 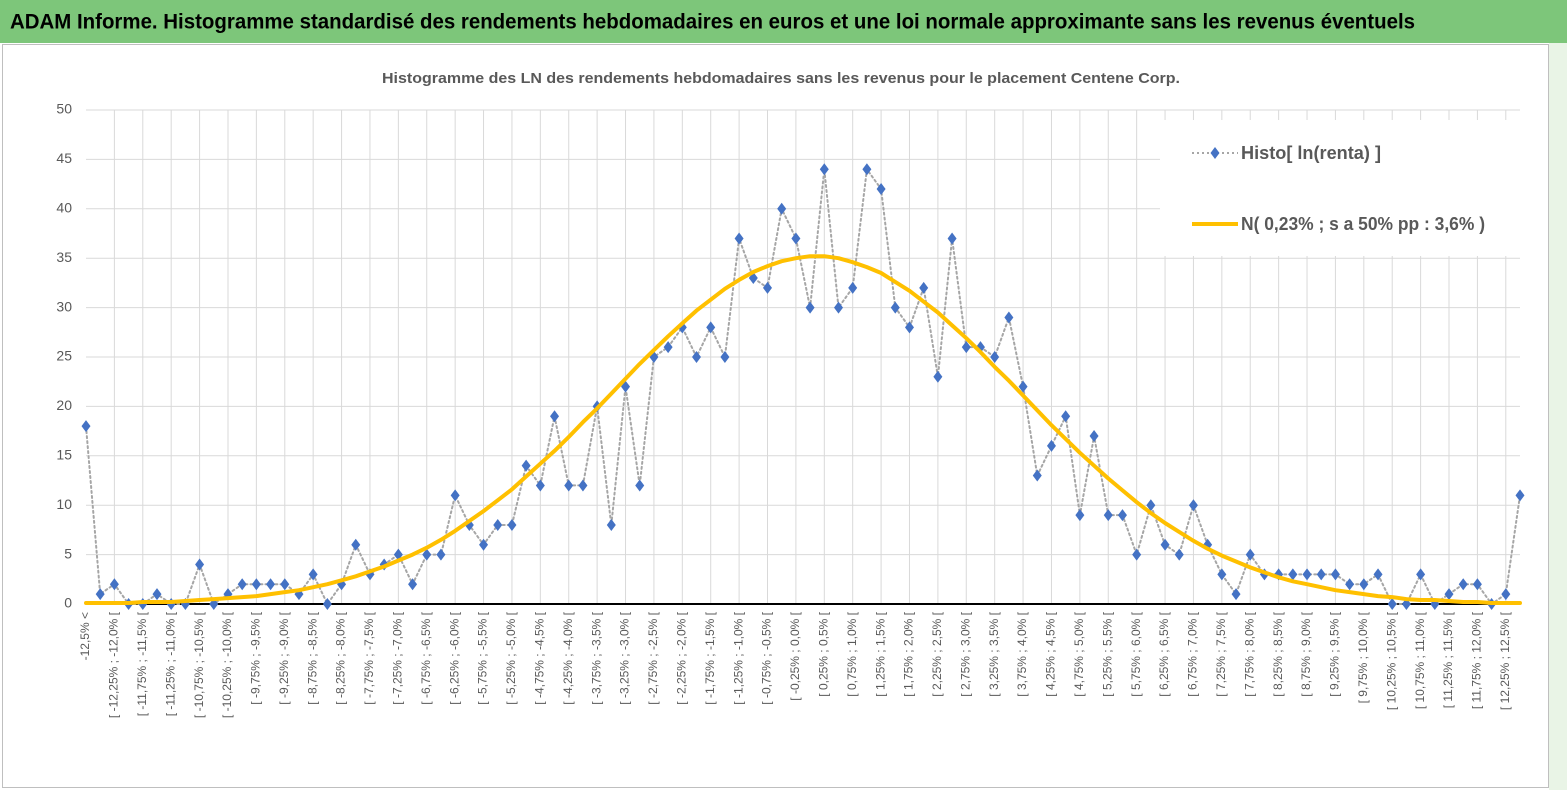 What do you see at coordinates (823, 653) in the screenshot?
I see `x-tick-label: [ 0,25% ; 0,5% [` at bounding box center [823, 653].